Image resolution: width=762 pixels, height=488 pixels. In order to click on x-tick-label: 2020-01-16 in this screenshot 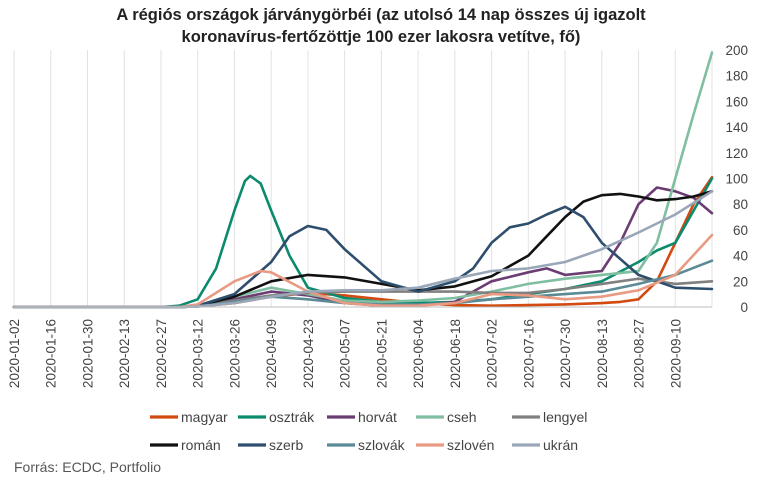, I will do `click(51, 353)`.